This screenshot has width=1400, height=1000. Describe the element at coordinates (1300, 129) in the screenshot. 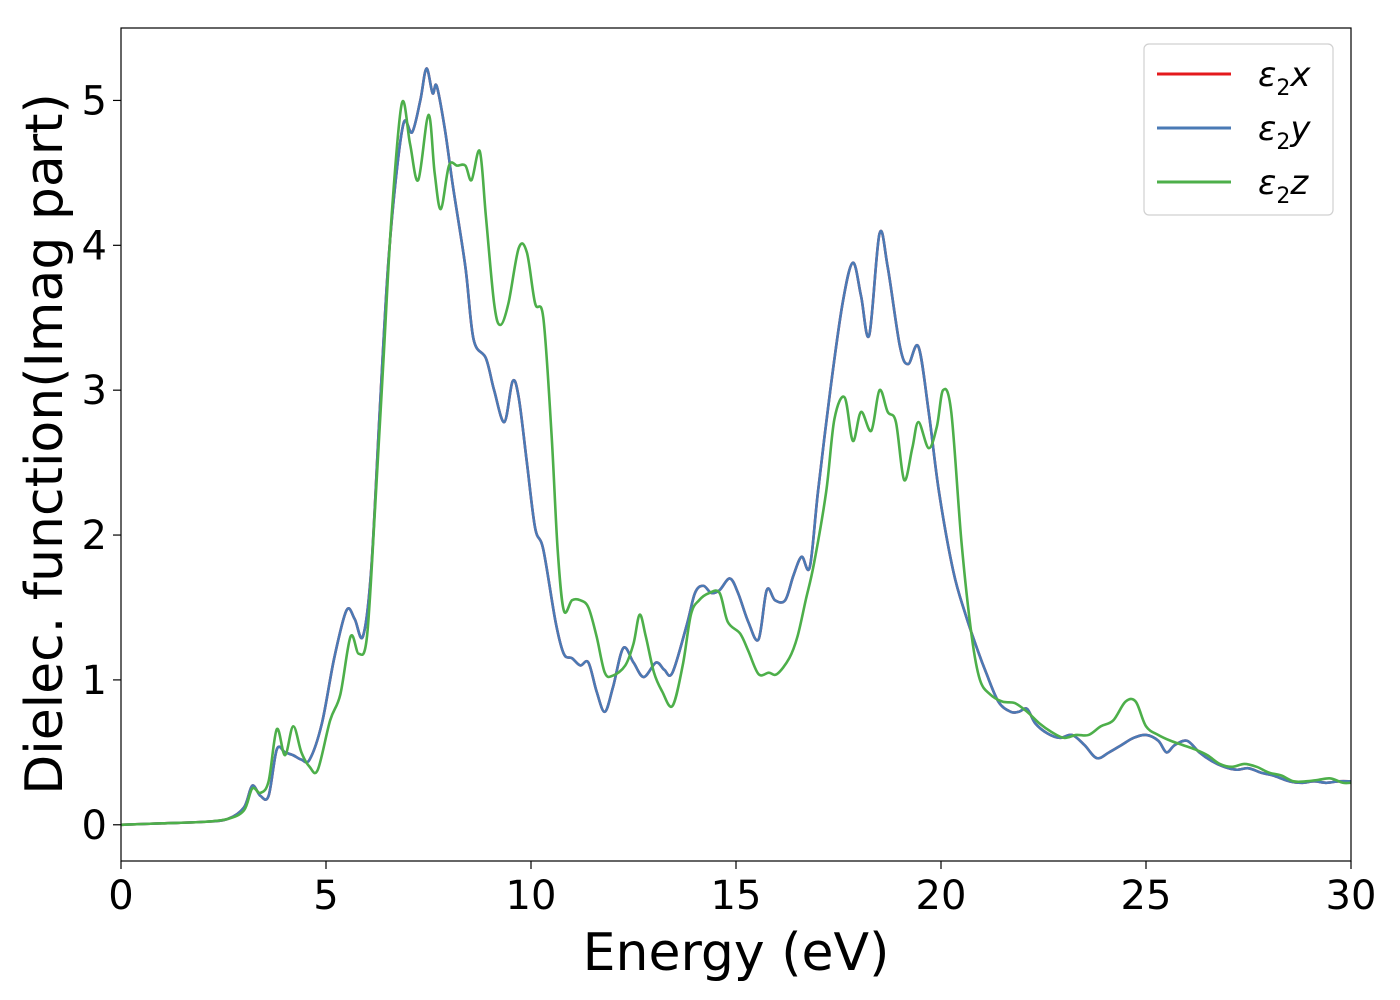

I see `legend-component: y` at that location.